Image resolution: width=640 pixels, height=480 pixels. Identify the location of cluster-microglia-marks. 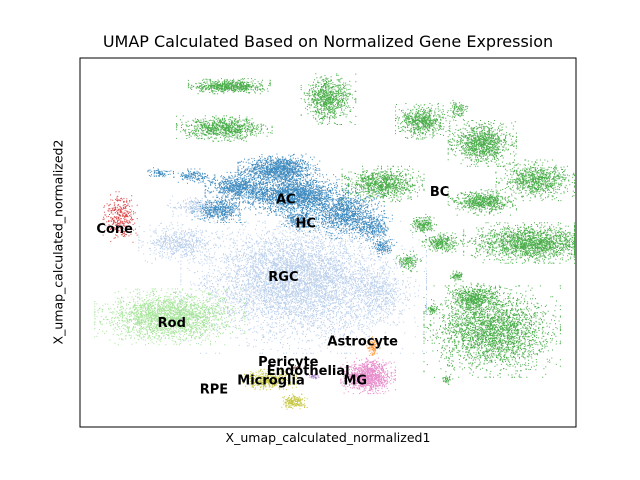
(274, 389).